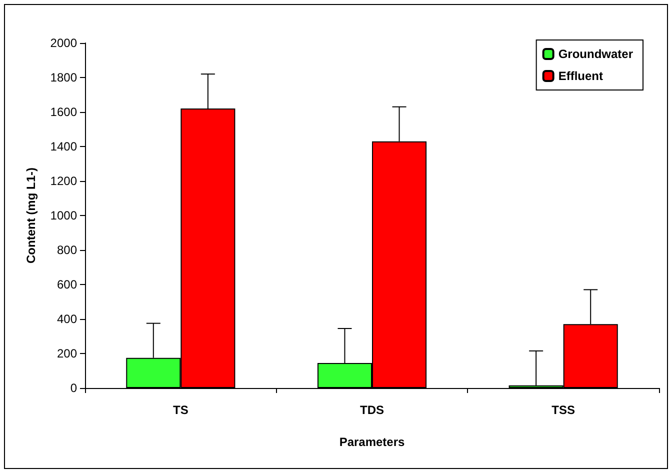 The height and width of the screenshot is (473, 672). I want to click on y-tick-label: 0, so click(74, 388).